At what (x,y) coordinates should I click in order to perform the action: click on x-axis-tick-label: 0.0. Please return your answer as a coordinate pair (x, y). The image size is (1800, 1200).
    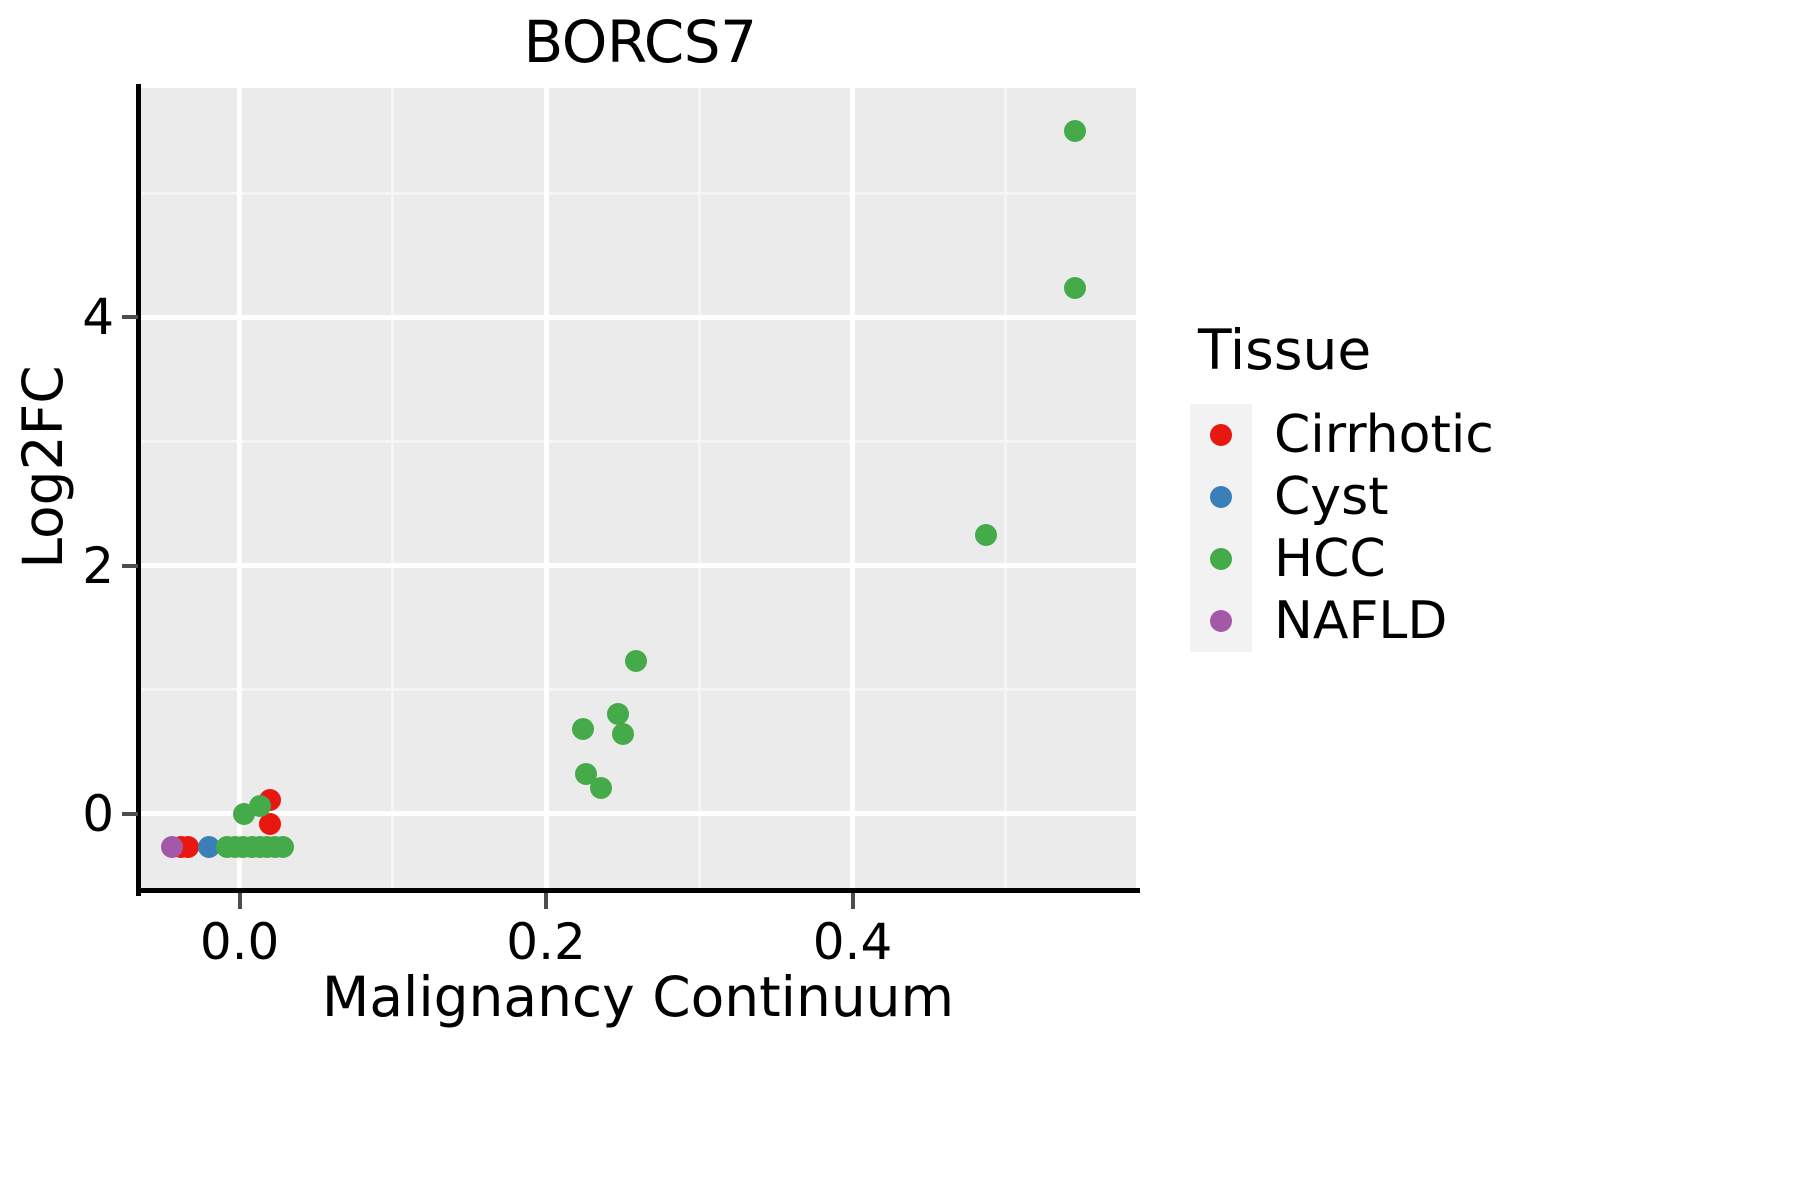
    Looking at the image, I should click on (239, 942).